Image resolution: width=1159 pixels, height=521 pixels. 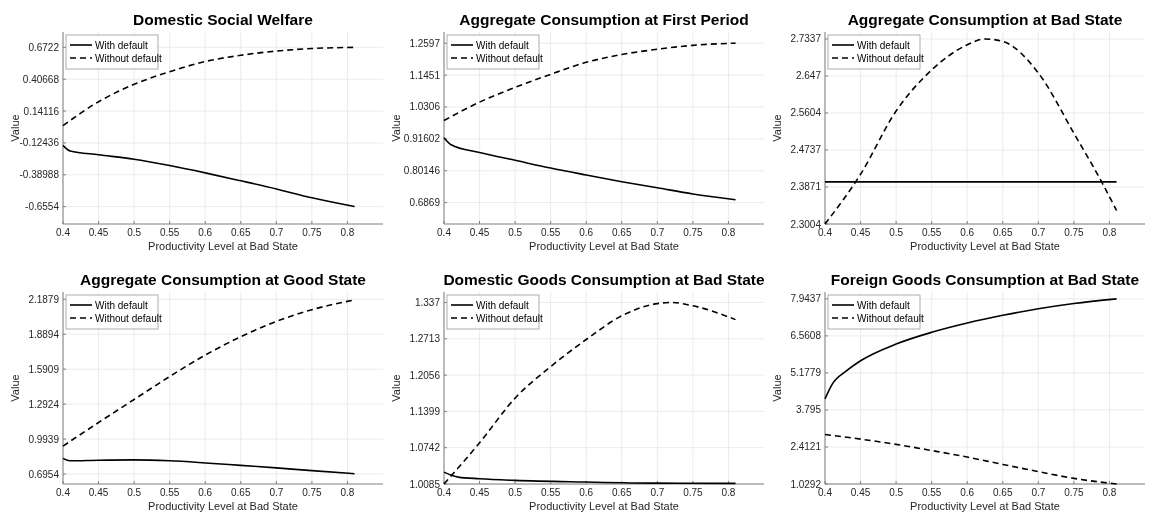 I want to click on y-tick-label: 1.5909, so click(x=44, y=369).